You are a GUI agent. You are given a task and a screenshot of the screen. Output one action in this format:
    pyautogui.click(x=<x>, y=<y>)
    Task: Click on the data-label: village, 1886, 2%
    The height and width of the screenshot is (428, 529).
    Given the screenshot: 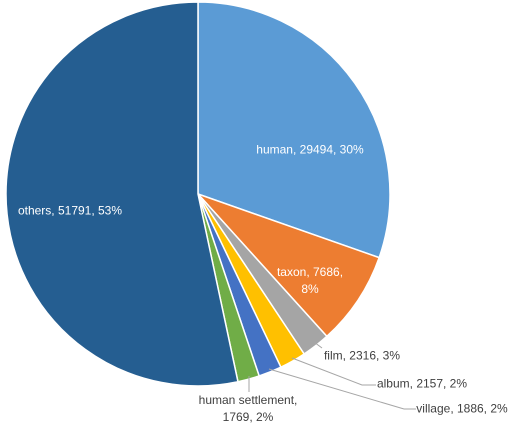 What is the action you would take?
    pyautogui.click(x=462, y=408)
    